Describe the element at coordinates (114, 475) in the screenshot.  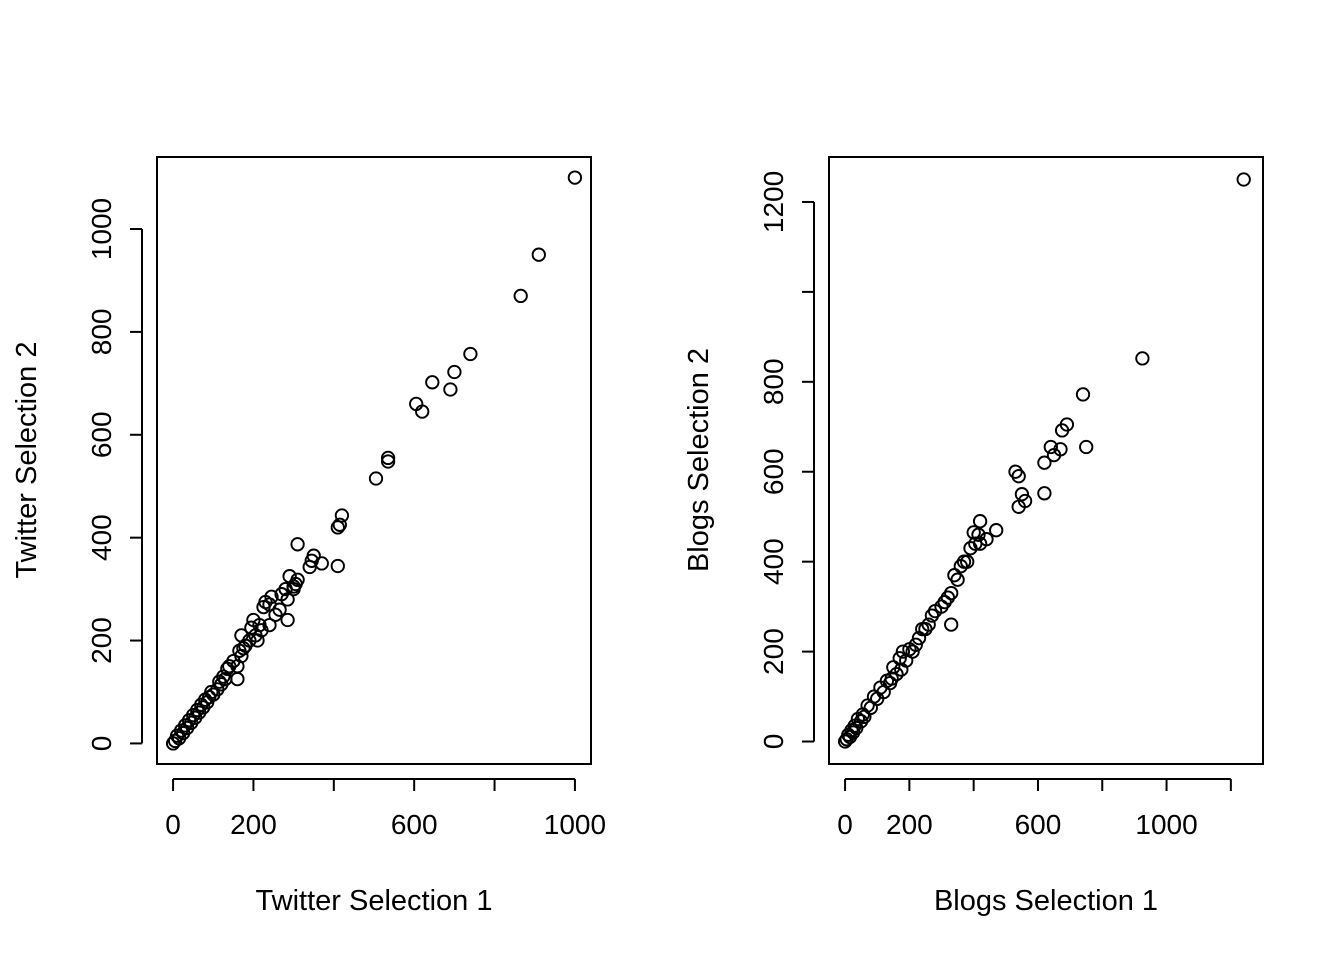
I see `y-axis: 0 200 400 600 800 1000` at that location.